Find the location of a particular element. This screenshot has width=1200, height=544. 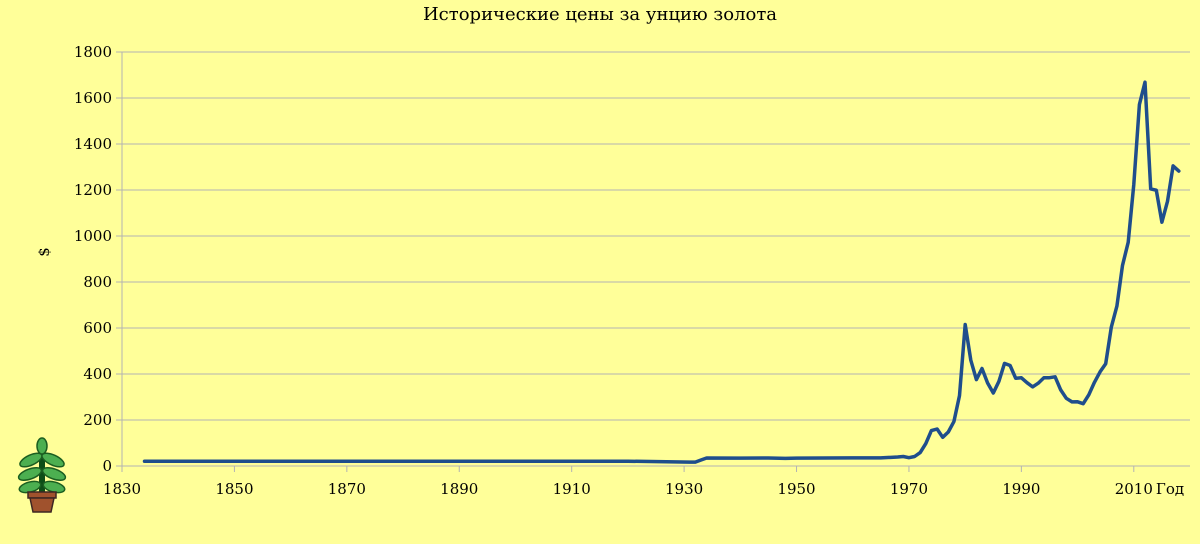

x-tick-label: 1890 is located at coordinates (459, 489).